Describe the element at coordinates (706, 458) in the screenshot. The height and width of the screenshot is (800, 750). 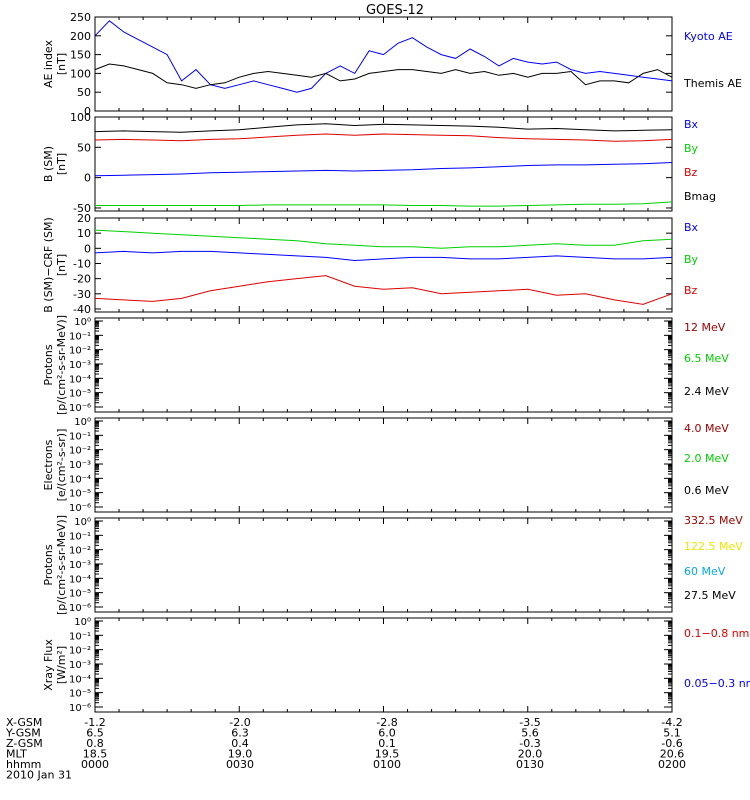
I see `legend-entry: 2.0 MeV` at that location.